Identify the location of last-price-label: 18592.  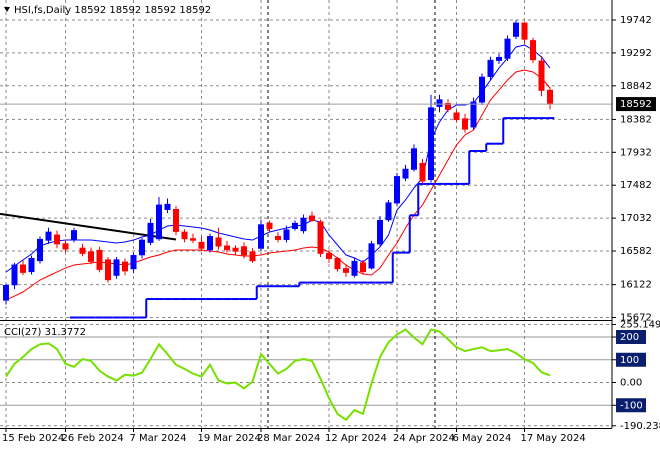
(636, 104).